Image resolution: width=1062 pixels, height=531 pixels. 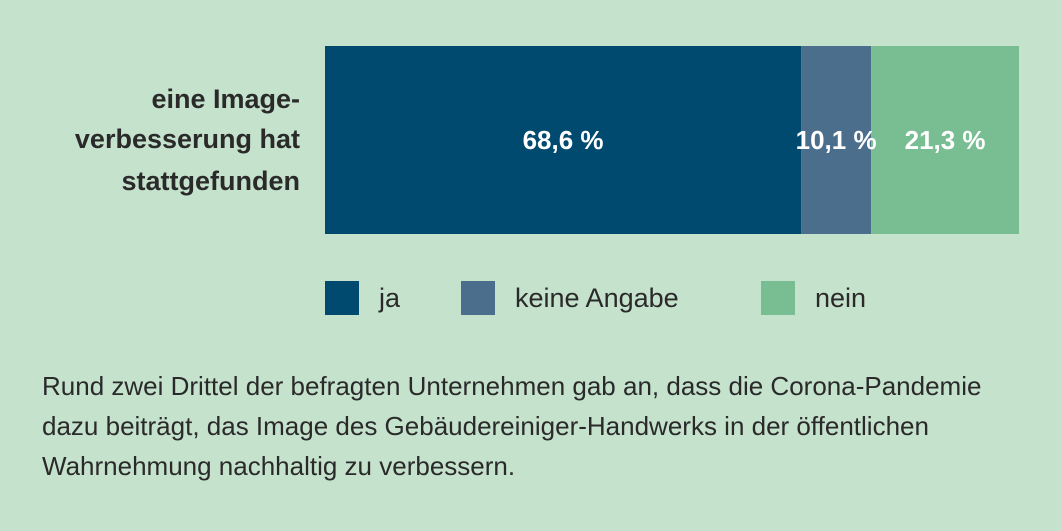 I want to click on data-labels: 68,6 % 10,1 % 21,3 %, so click(x=754, y=140).